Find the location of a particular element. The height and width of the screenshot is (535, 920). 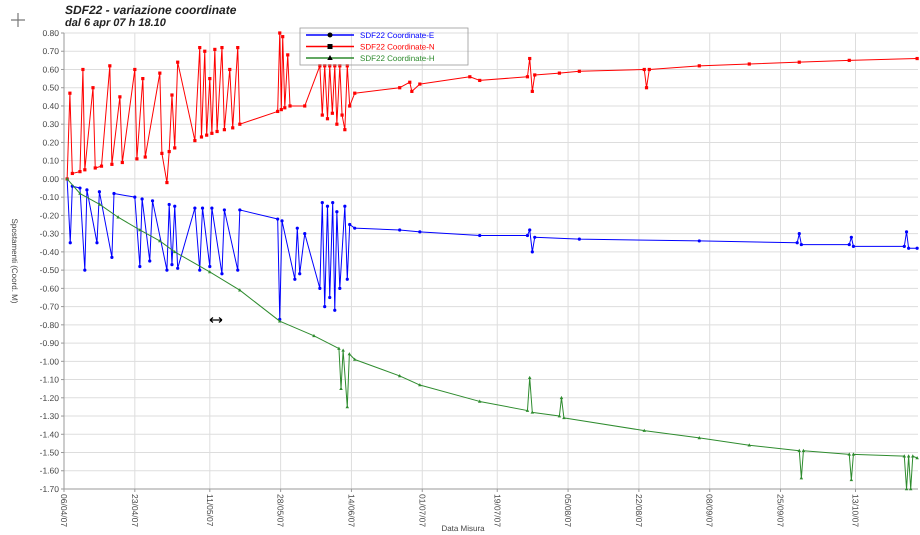

y-tick-label: 0.20 is located at coordinates (51, 142).